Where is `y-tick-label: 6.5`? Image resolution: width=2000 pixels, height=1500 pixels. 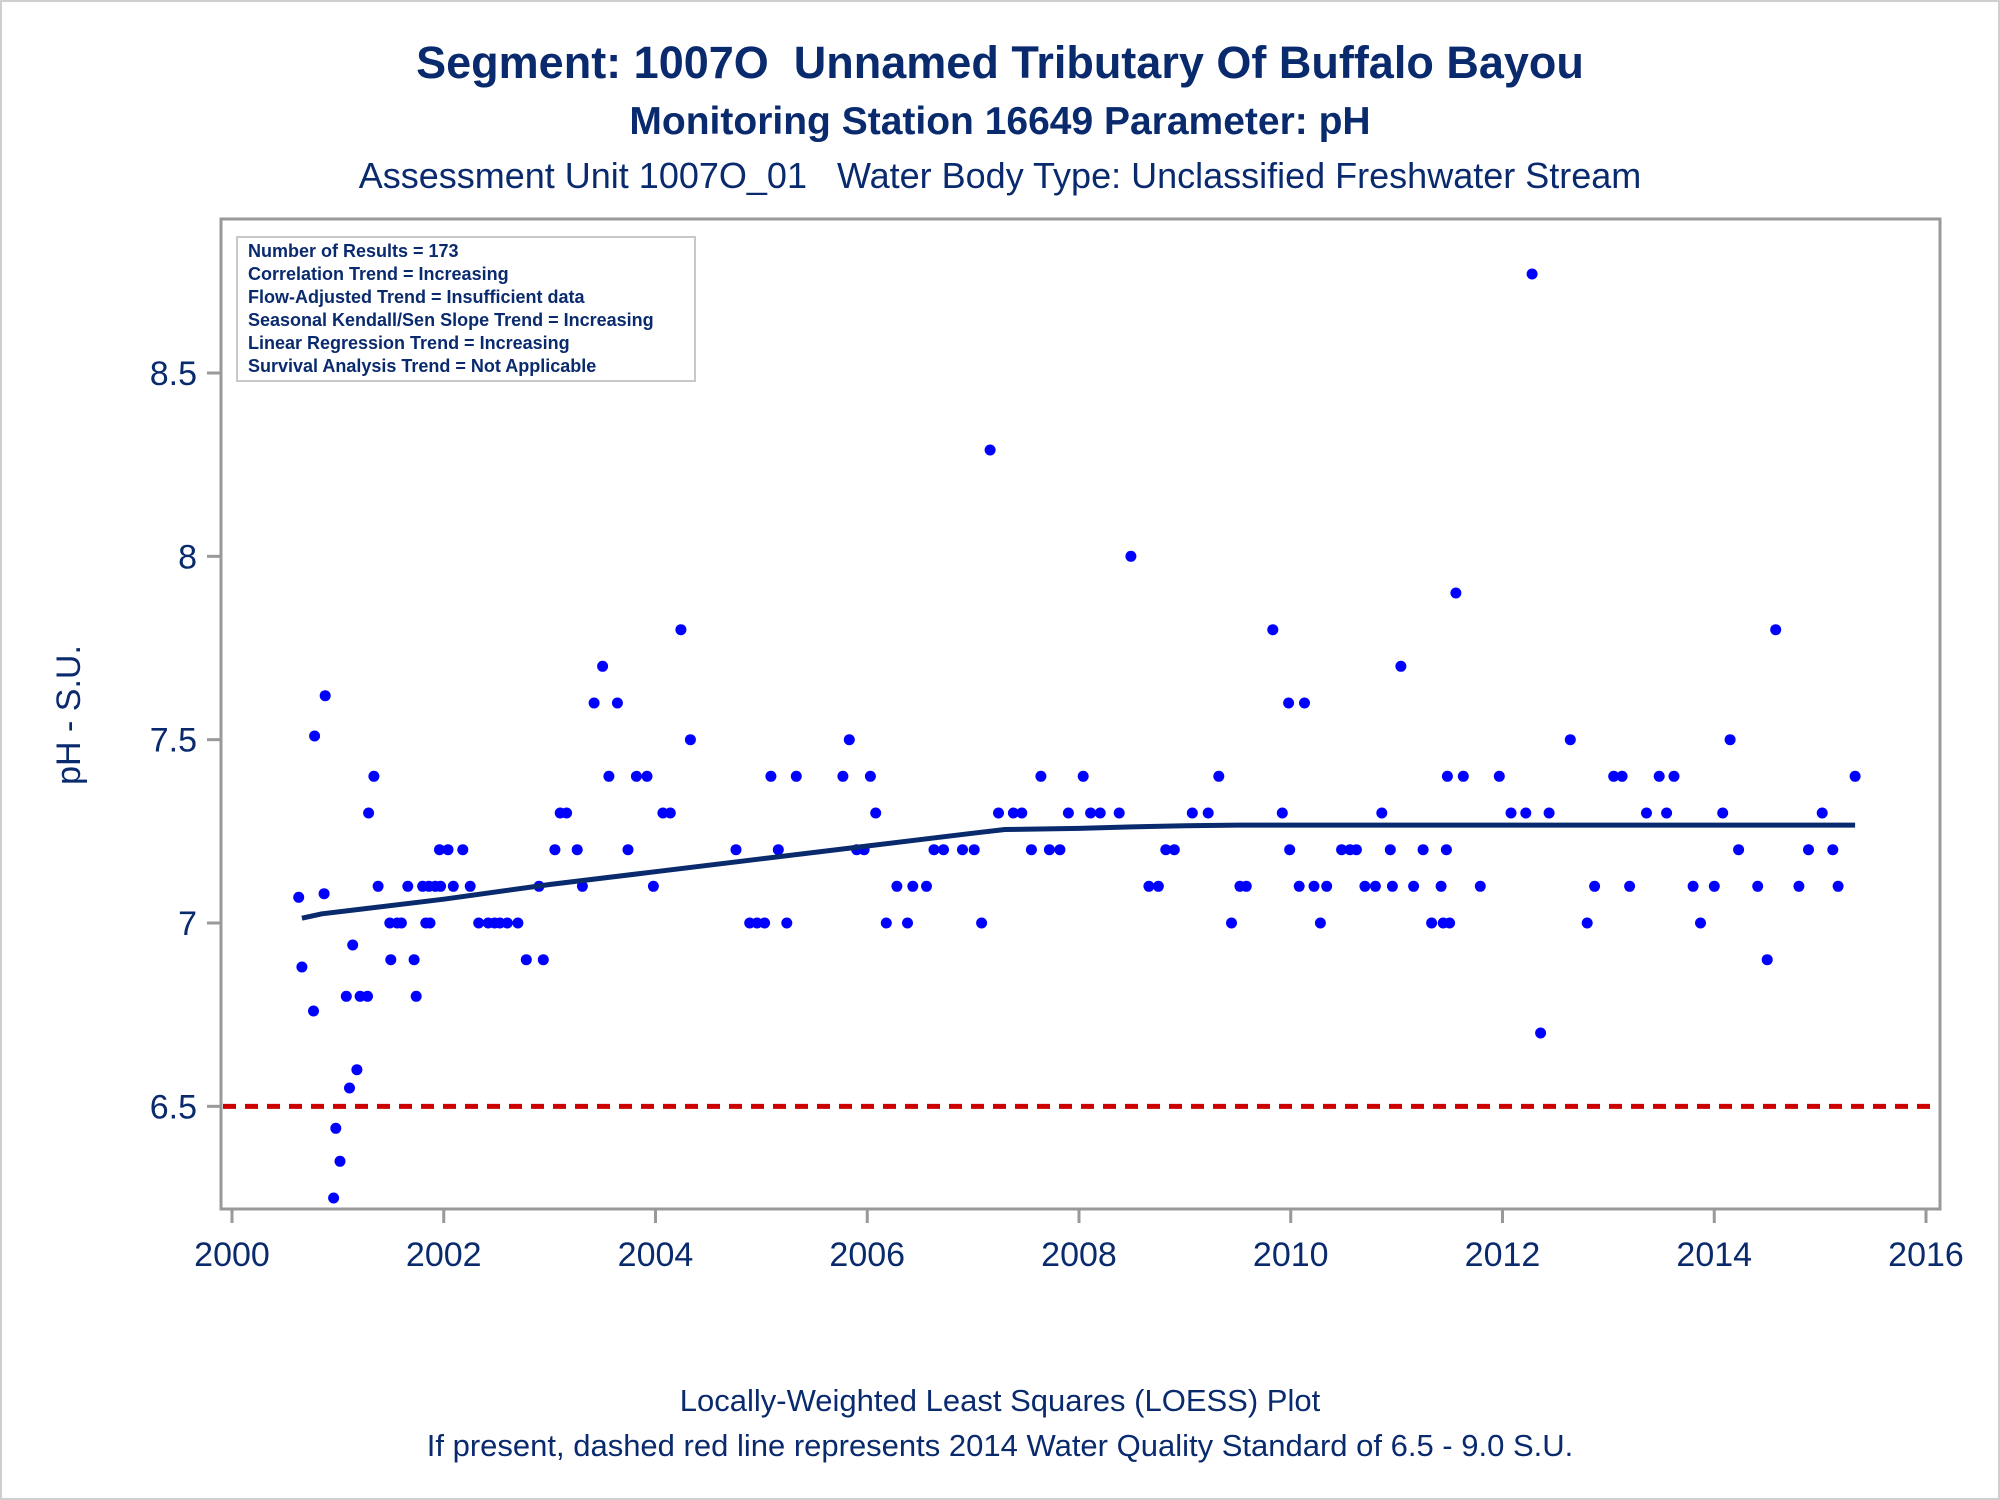 y-tick-label: 6.5 is located at coordinates (173, 1107).